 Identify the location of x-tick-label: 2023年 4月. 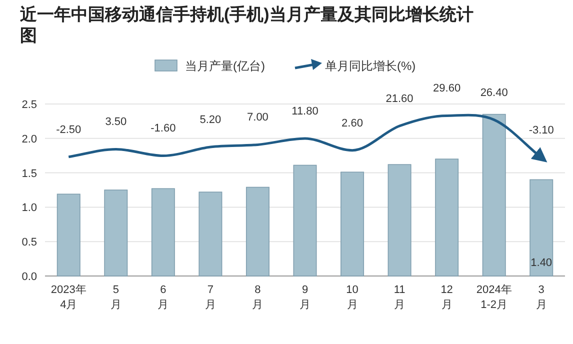
(68, 297).